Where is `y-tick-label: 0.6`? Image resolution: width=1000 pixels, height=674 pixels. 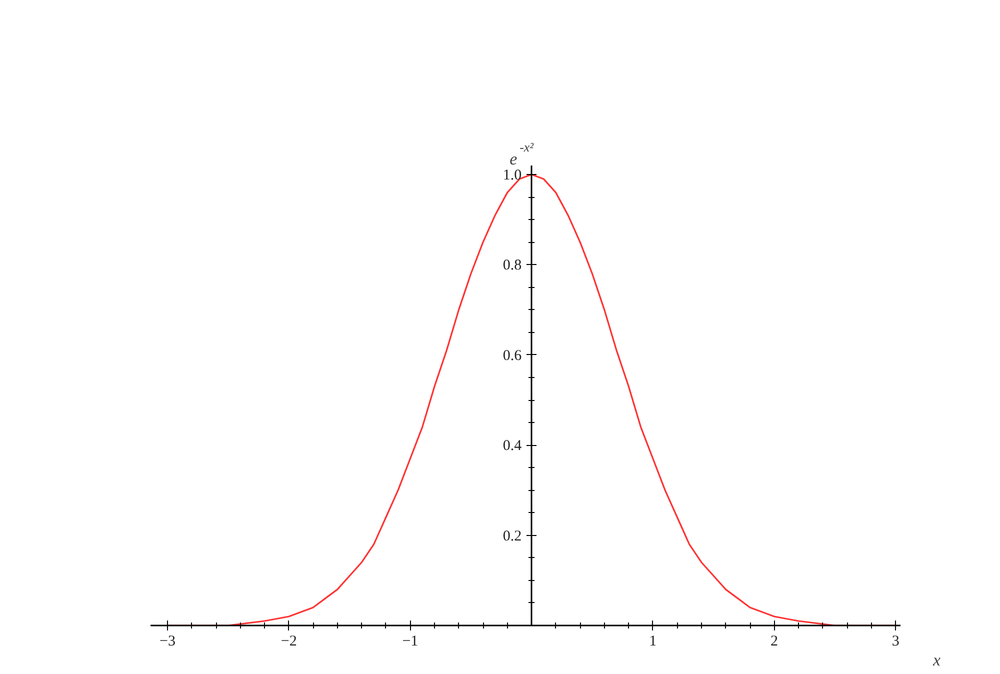 y-tick-label: 0.6 is located at coordinates (512, 356).